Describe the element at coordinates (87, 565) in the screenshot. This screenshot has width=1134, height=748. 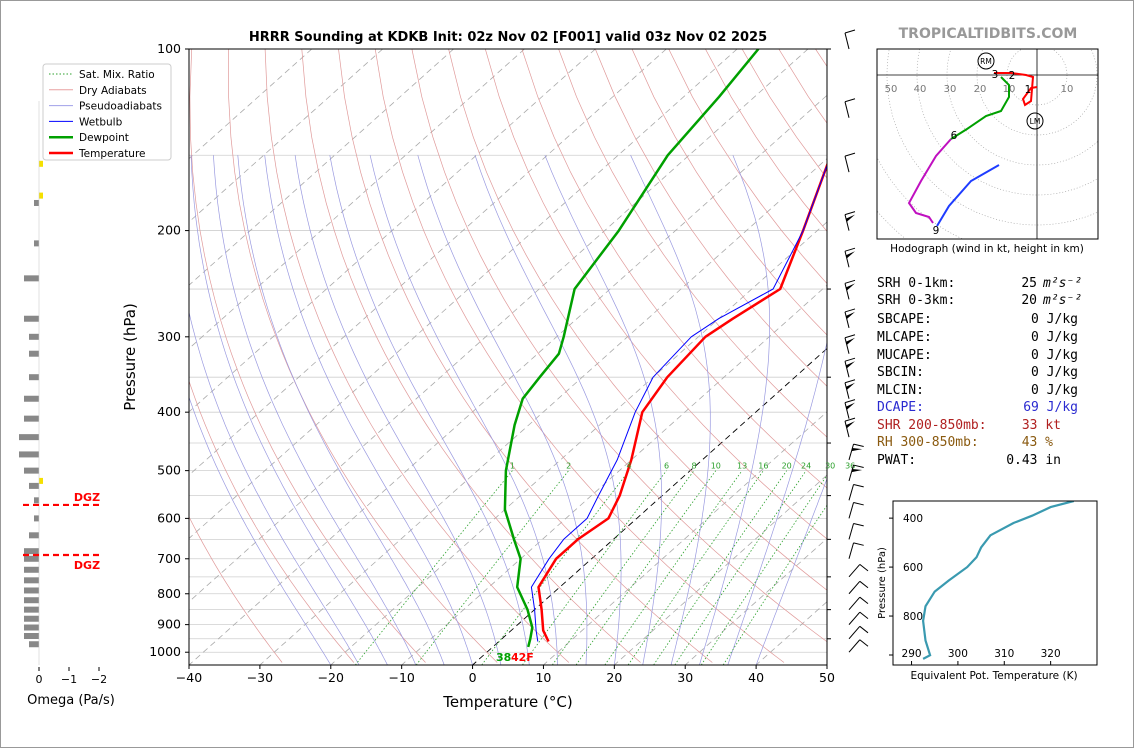
I see `dgz-label-lower: DGZ` at that location.